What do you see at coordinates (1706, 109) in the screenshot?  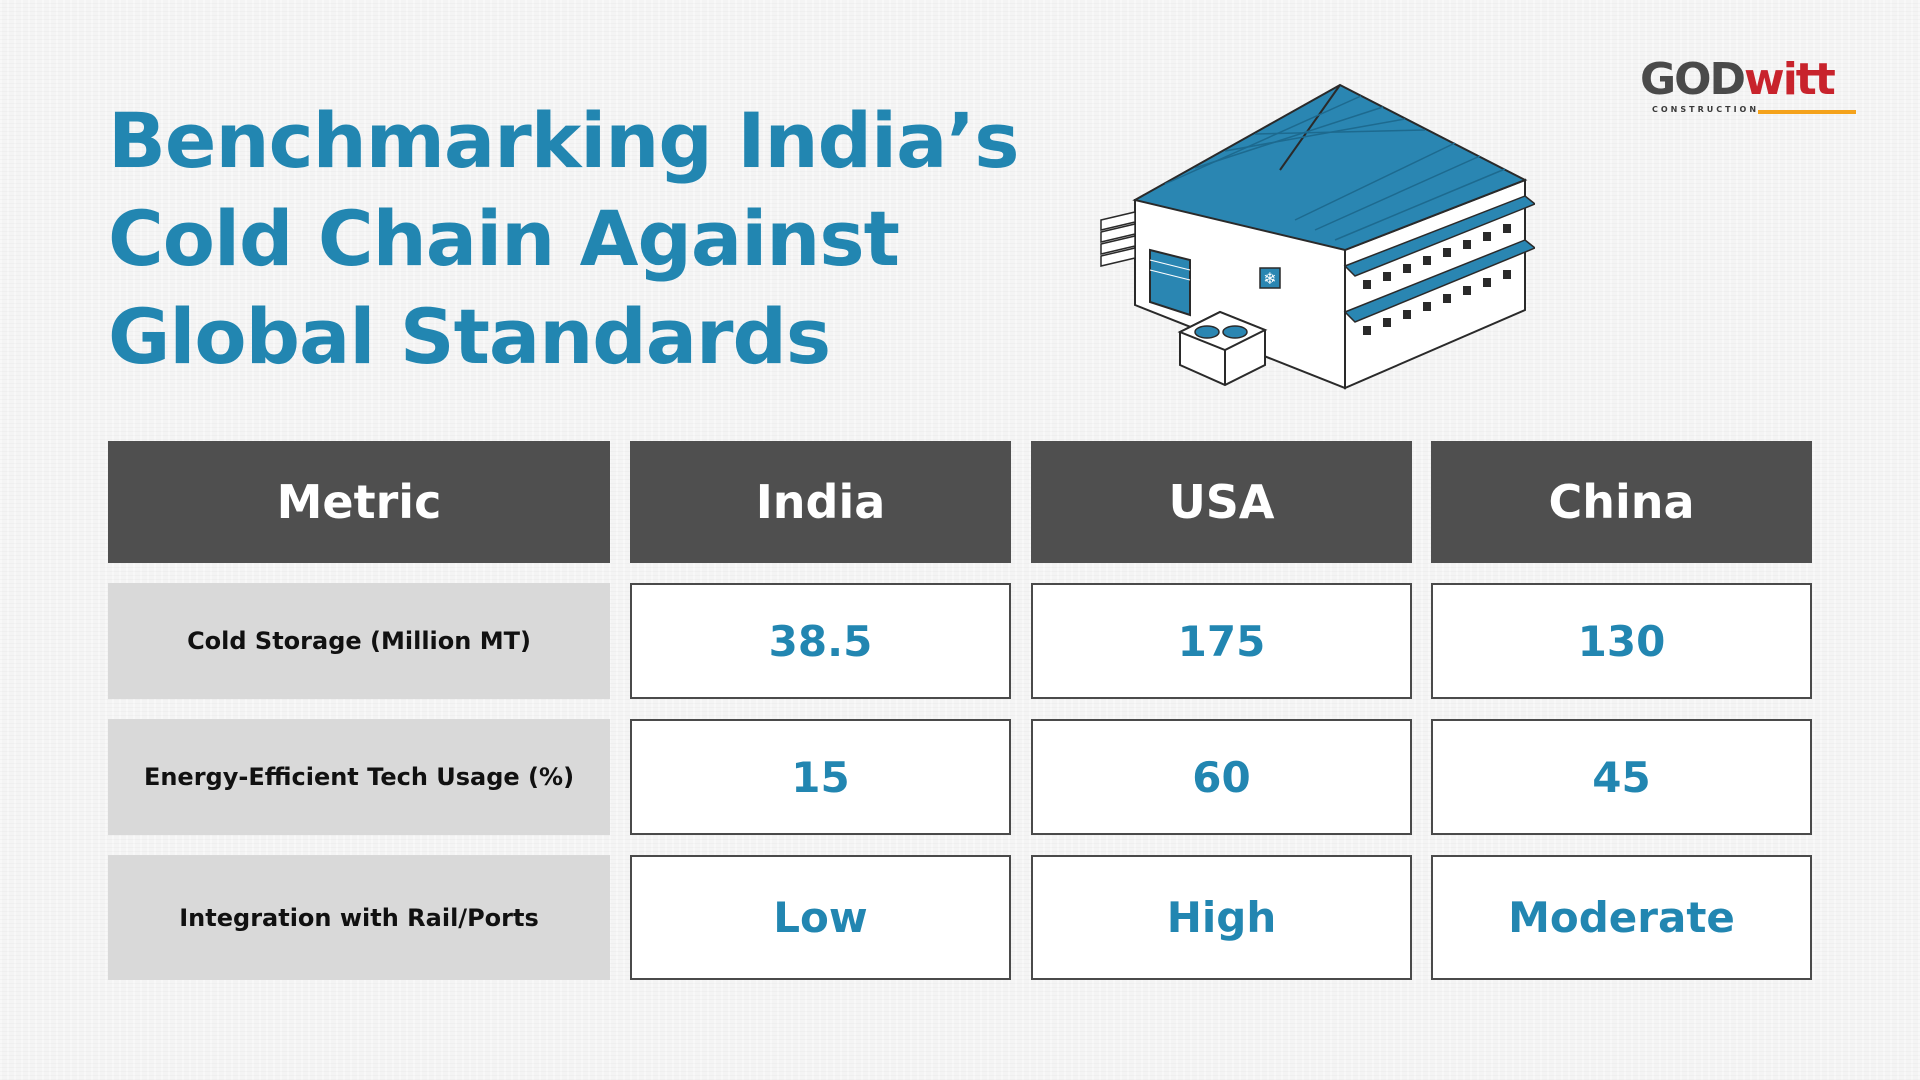 I see `logo-subtitle: CONSTRUCTION` at bounding box center [1706, 109].